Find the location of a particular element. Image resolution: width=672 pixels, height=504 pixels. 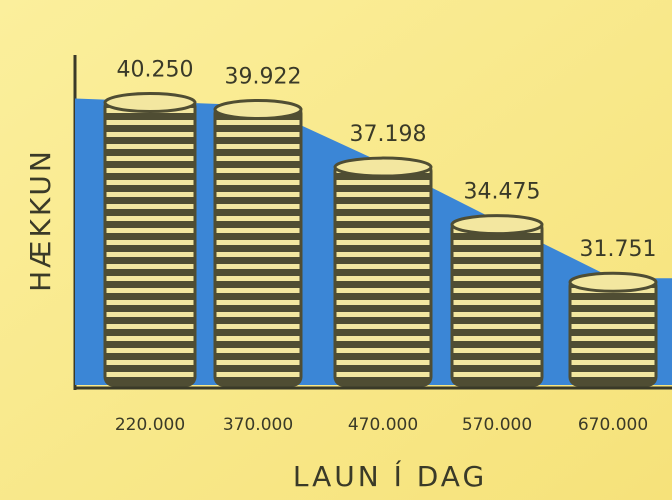

x-tick-label: 220.000 is located at coordinates (150, 425).